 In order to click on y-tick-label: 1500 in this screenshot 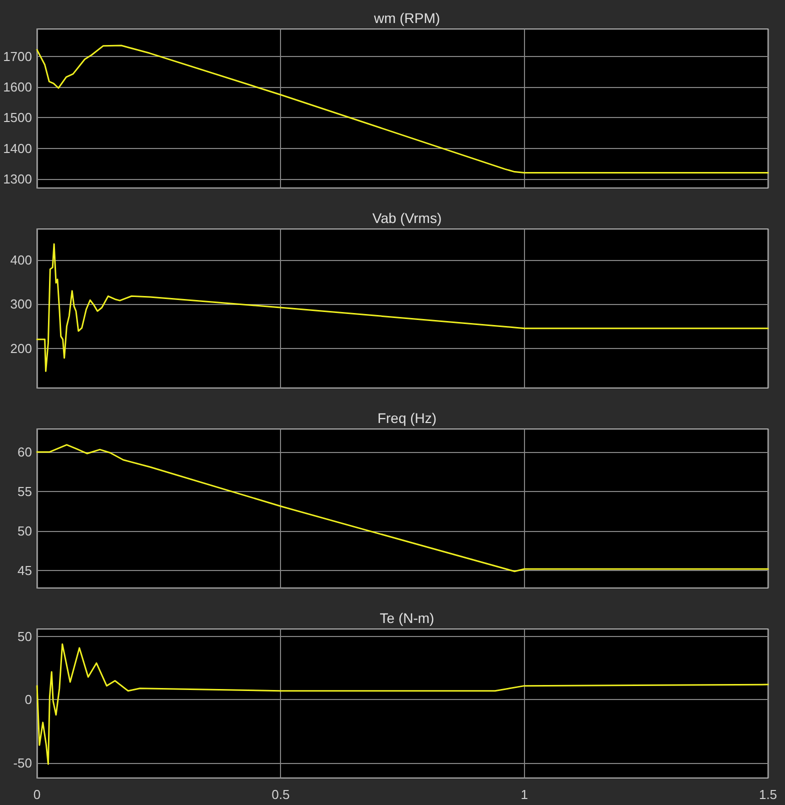, I will do `click(17, 118)`.